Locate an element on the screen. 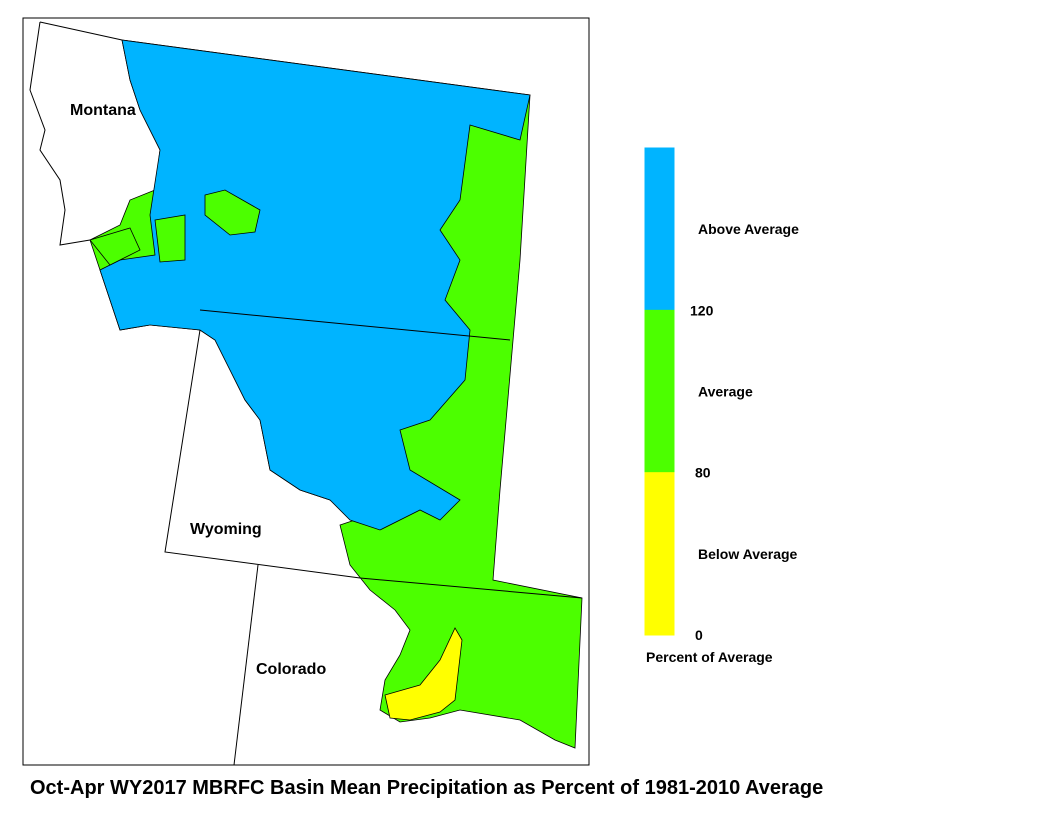  state-label: Montana is located at coordinates (103, 110).